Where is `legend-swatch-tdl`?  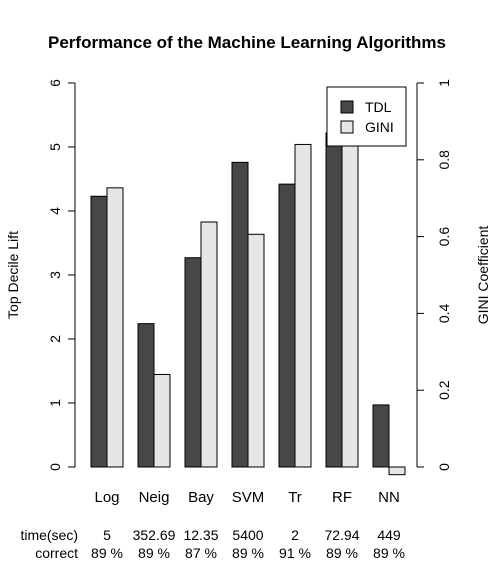
legend-swatch-tdl is located at coordinates (347, 107).